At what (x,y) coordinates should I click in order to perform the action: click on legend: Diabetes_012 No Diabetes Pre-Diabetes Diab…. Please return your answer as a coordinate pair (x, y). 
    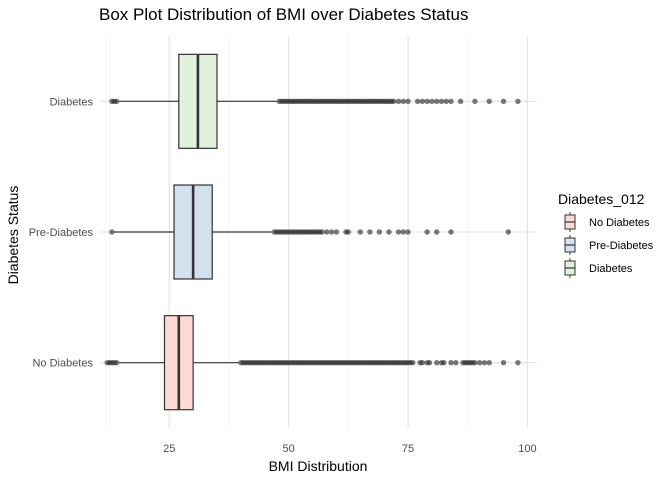
    Looking at the image, I should click on (606, 234).